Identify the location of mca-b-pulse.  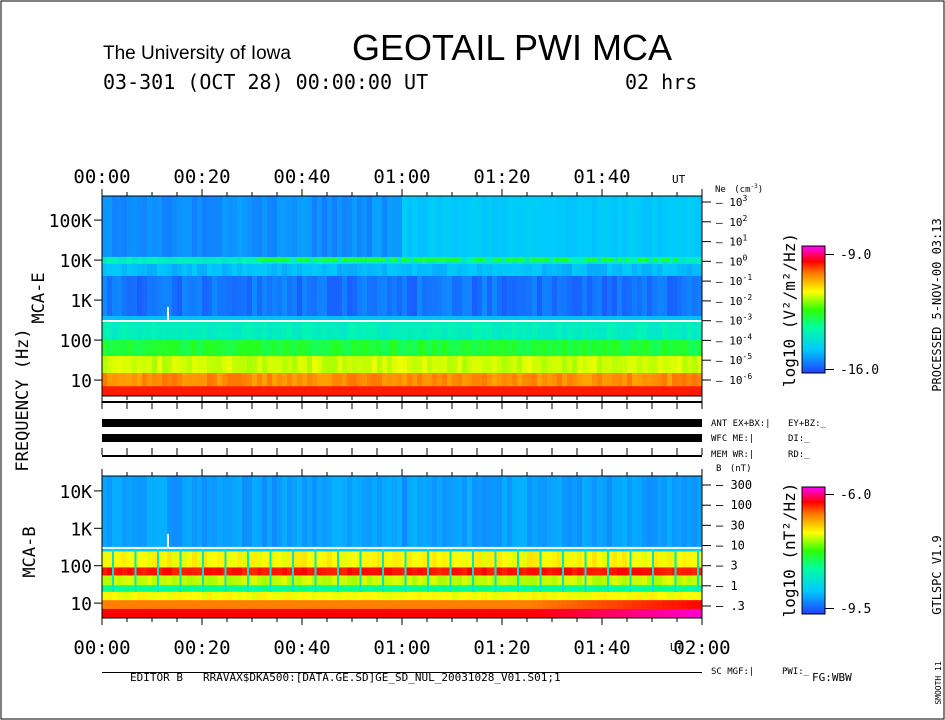
(698, 569).